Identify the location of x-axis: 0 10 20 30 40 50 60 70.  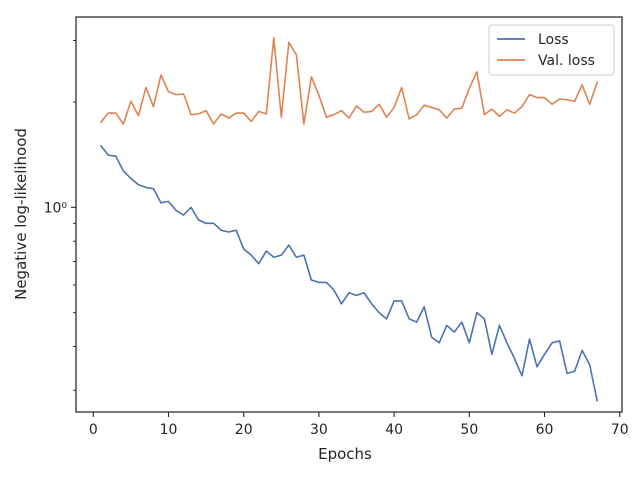
(359, 425).